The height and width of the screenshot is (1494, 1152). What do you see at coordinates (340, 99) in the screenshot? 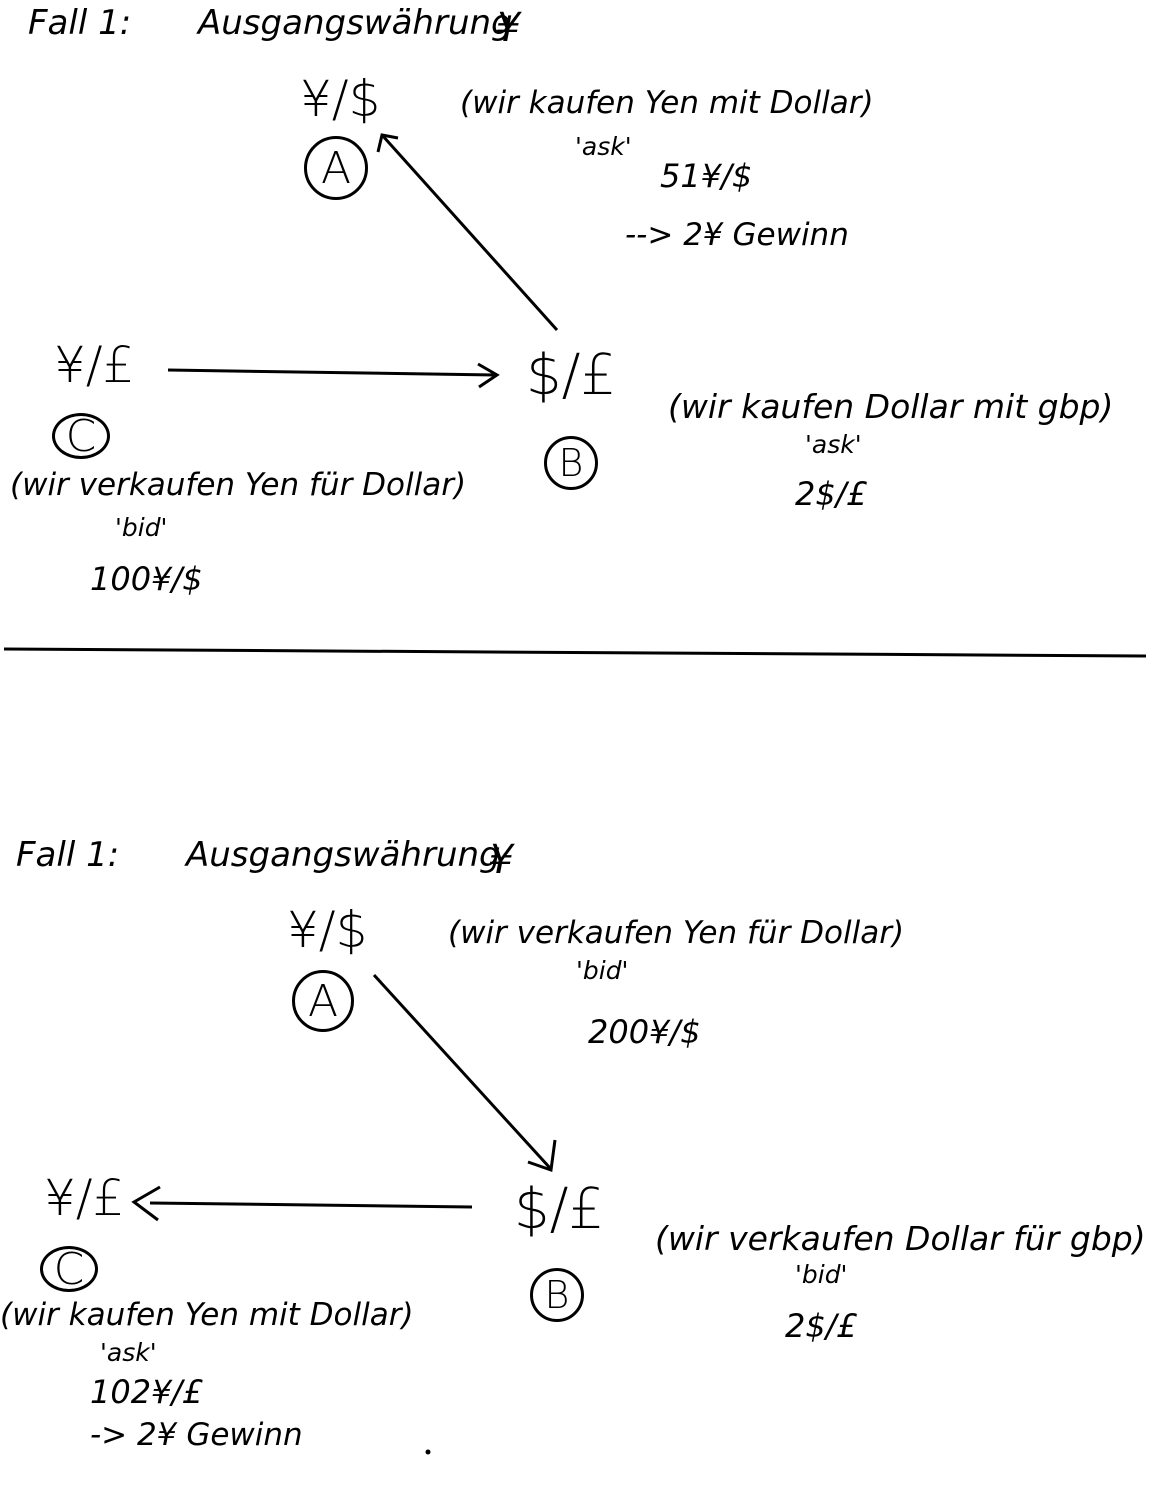
I see `case1-node-a-pair: ¥/$` at bounding box center [340, 99].